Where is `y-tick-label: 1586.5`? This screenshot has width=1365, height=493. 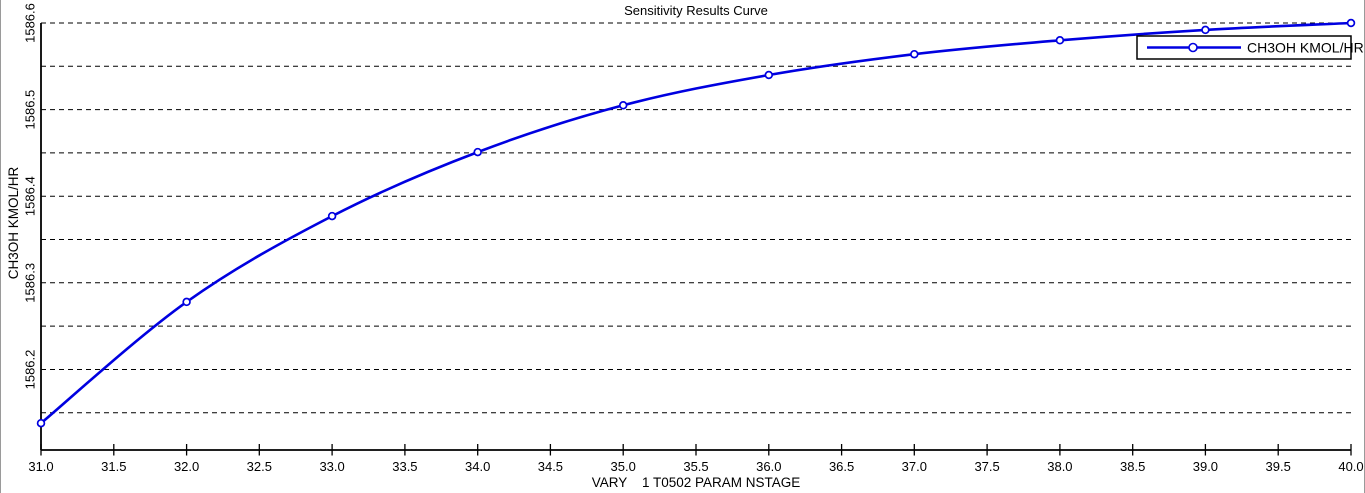 y-tick-label: 1586.5 is located at coordinates (30, 110).